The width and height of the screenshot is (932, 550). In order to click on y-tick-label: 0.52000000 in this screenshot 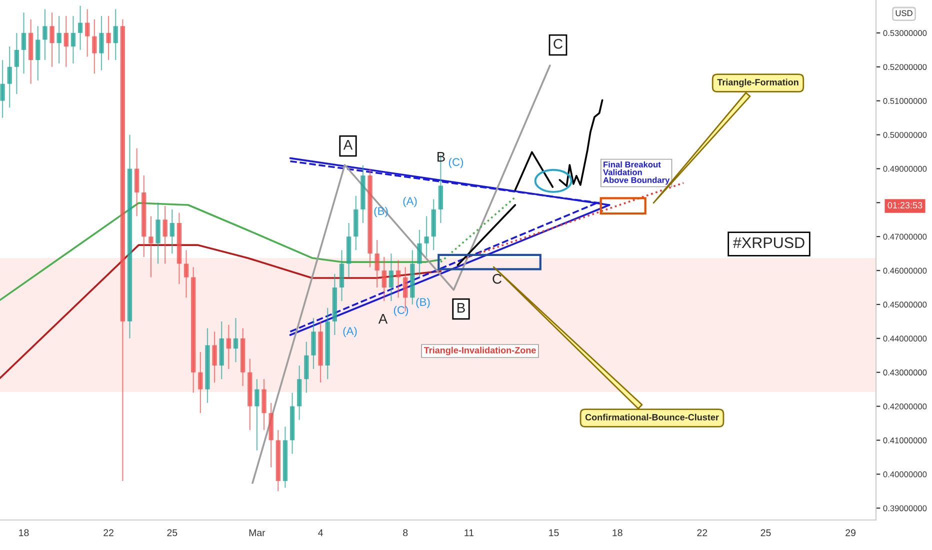, I will do `click(905, 67)`.